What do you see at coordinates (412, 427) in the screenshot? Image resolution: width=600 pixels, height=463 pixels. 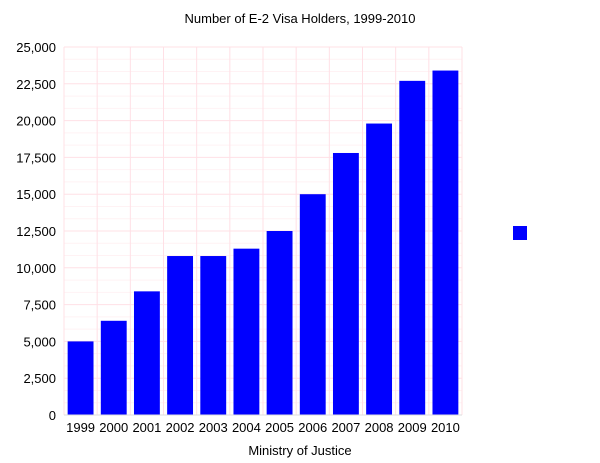 I see `x-tick-label: 2009` at bounding box center [412, 427].